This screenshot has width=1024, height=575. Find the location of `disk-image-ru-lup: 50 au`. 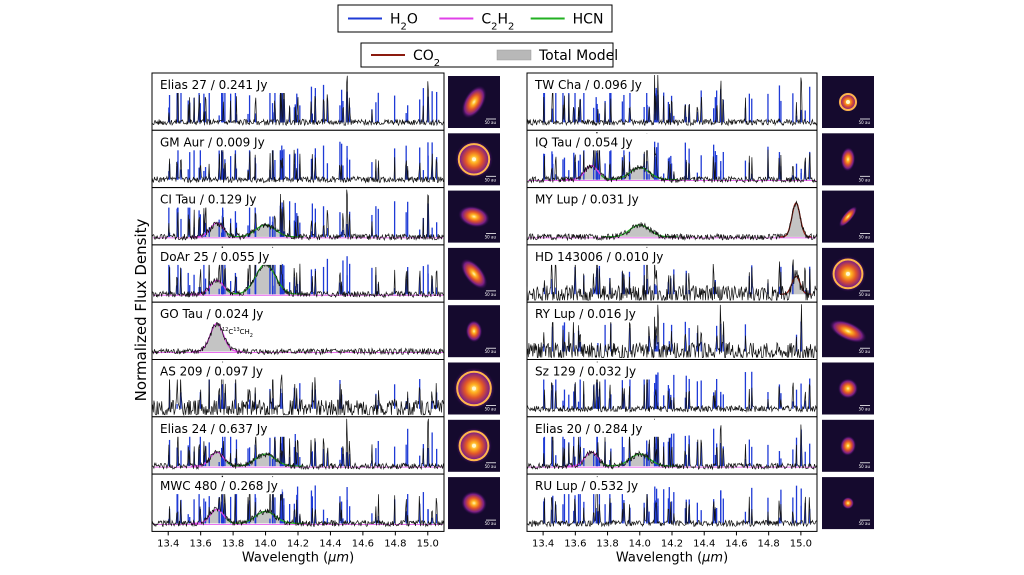

disk-image-ru-lup: 50 au is located at coordinates (848, 503).